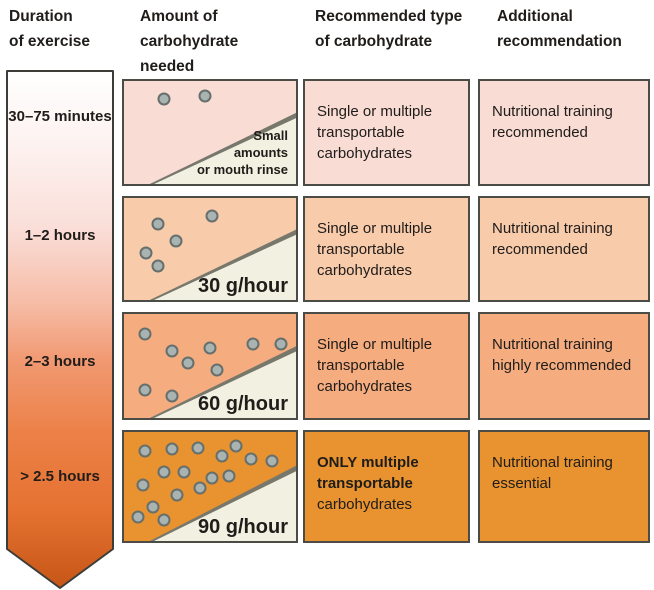  What do you see at coordinates (189, 41) in the screenshot?
I see `column-header-amount: Amount of carbohydrate needed` at bounding box center [189, 41].